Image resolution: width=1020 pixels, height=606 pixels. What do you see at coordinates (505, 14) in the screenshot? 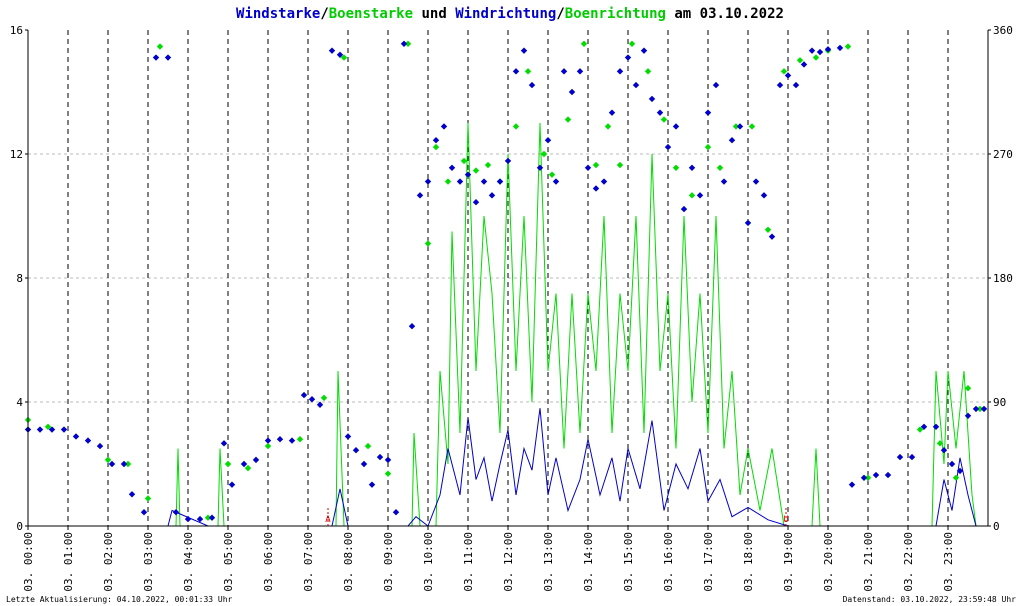
I see `title-part-4: Windrichtung` at bounding box center [505, 14].